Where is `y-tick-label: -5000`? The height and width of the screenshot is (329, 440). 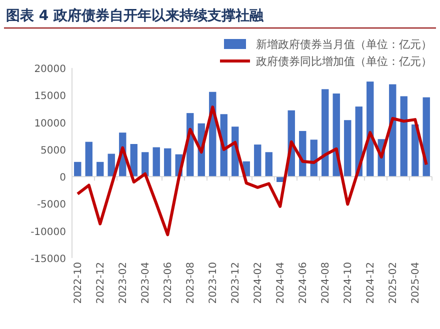 y-tick-label: -5000 is located at coordinates (51, 205).